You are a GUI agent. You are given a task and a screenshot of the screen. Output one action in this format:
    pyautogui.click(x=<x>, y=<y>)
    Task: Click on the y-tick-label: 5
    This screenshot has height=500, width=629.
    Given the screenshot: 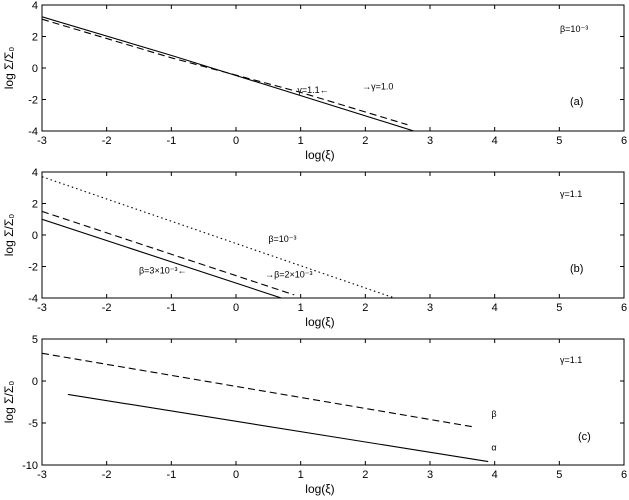 What is the action you would take?
    pyautogui.click(x=35, y=340)
    